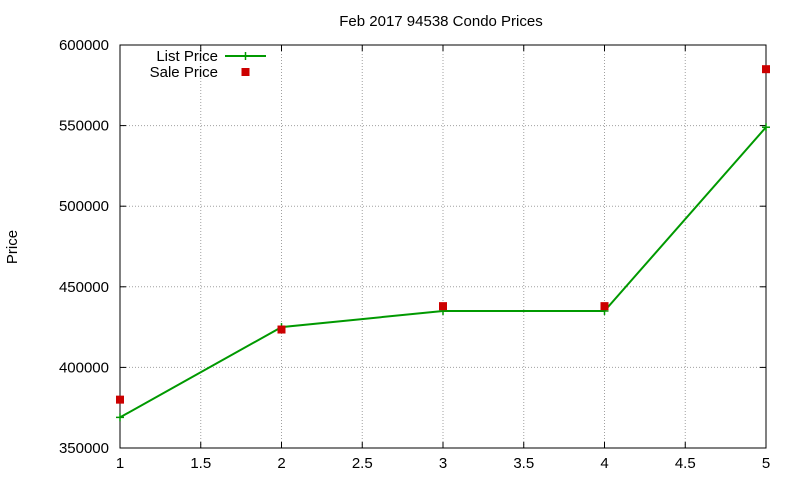 The width and height of the screenshot is (800, 485). Describe the element at coordinates (84, 45) in the screenshot. I see `y-tick-label: 600000` at that location.